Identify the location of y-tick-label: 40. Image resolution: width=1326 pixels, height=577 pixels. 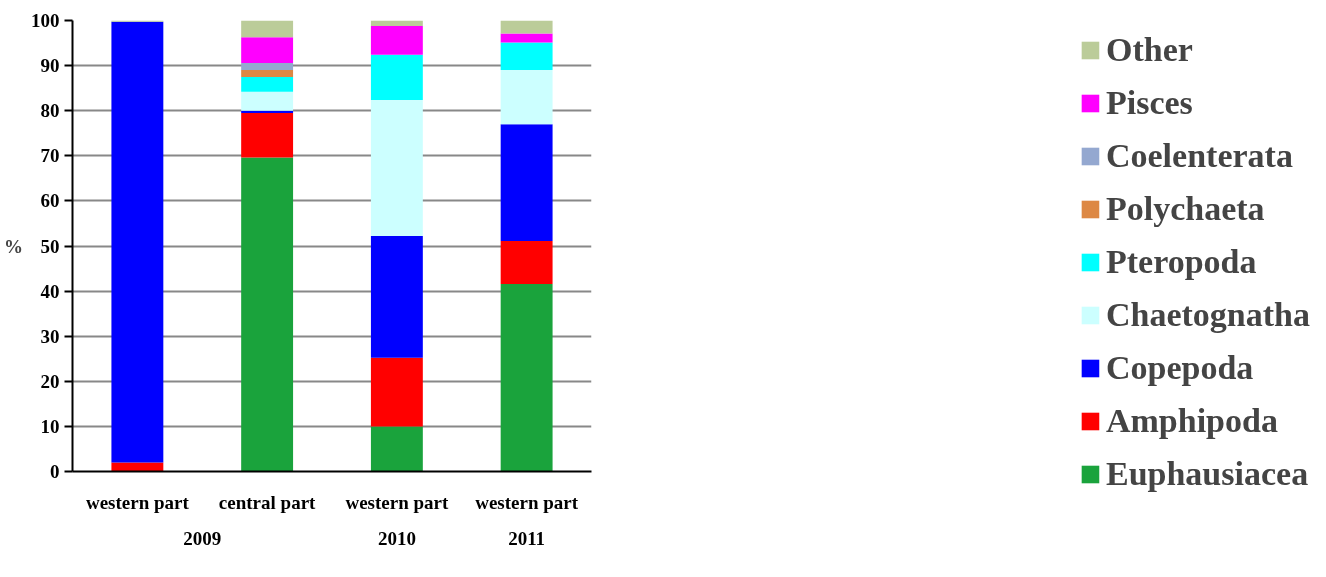
(50, 291).